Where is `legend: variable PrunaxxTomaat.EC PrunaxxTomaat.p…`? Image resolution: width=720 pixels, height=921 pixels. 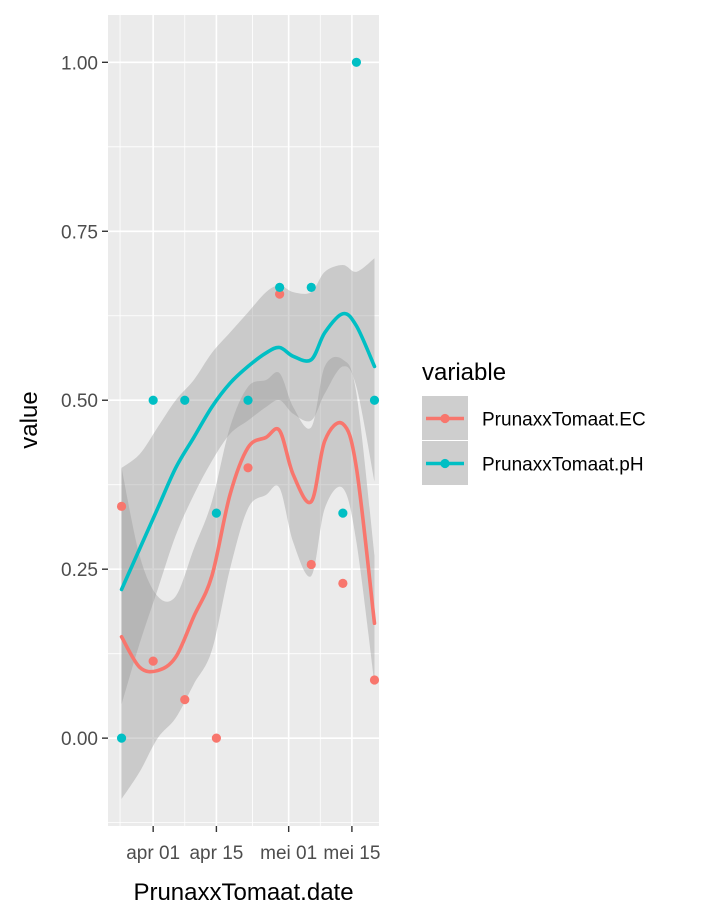
legend: variable PrunaxxTomaat.EC PrunaxxTomaat.p… is located at coordinates (534, 422).